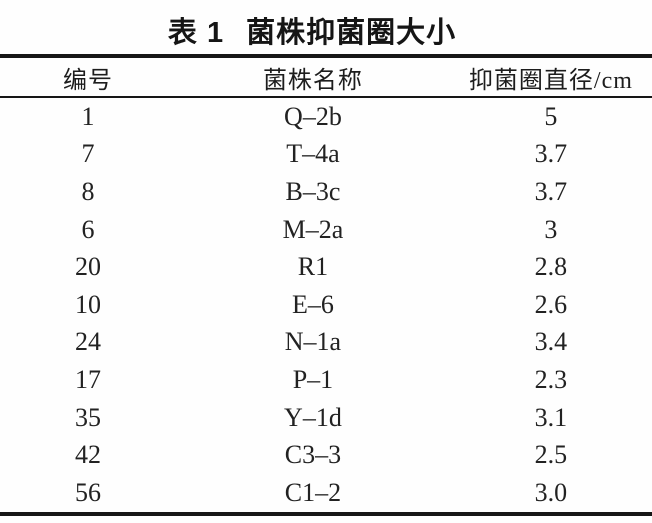 This screenshot has width=652, height=523. Describe the element at coordinates (313, 191) in the screenshot. I see `cell-strain-name: B–3c` at that location.